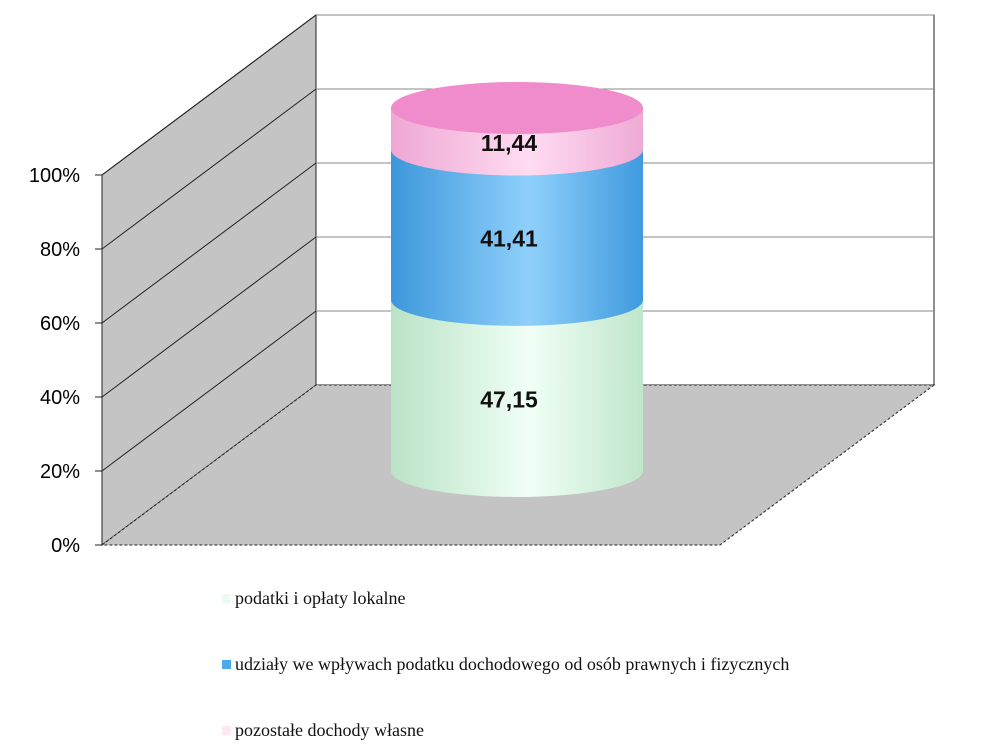 Image resolution: width=993 pixels, height=746 pixels. I want to click on y-tick-label: 0%, so click(65, 546).